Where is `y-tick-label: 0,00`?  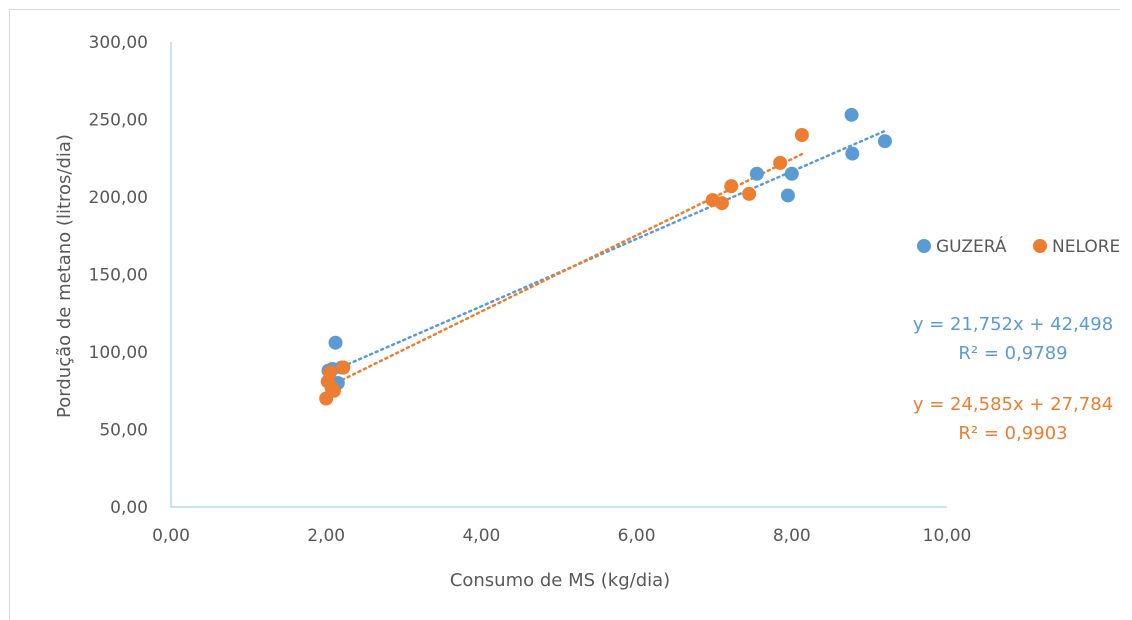 y-tick-label: 0,00 is located at coordinates (129, 508).